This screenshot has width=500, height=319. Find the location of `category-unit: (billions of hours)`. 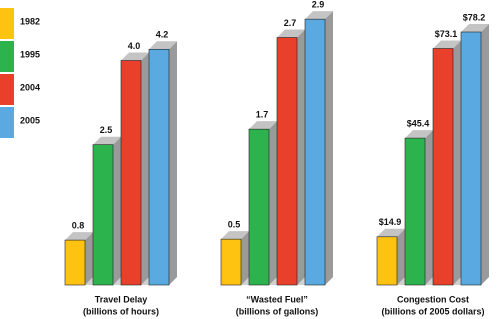

category-unit: (billions of hours) is located at coordinates (121, 311).